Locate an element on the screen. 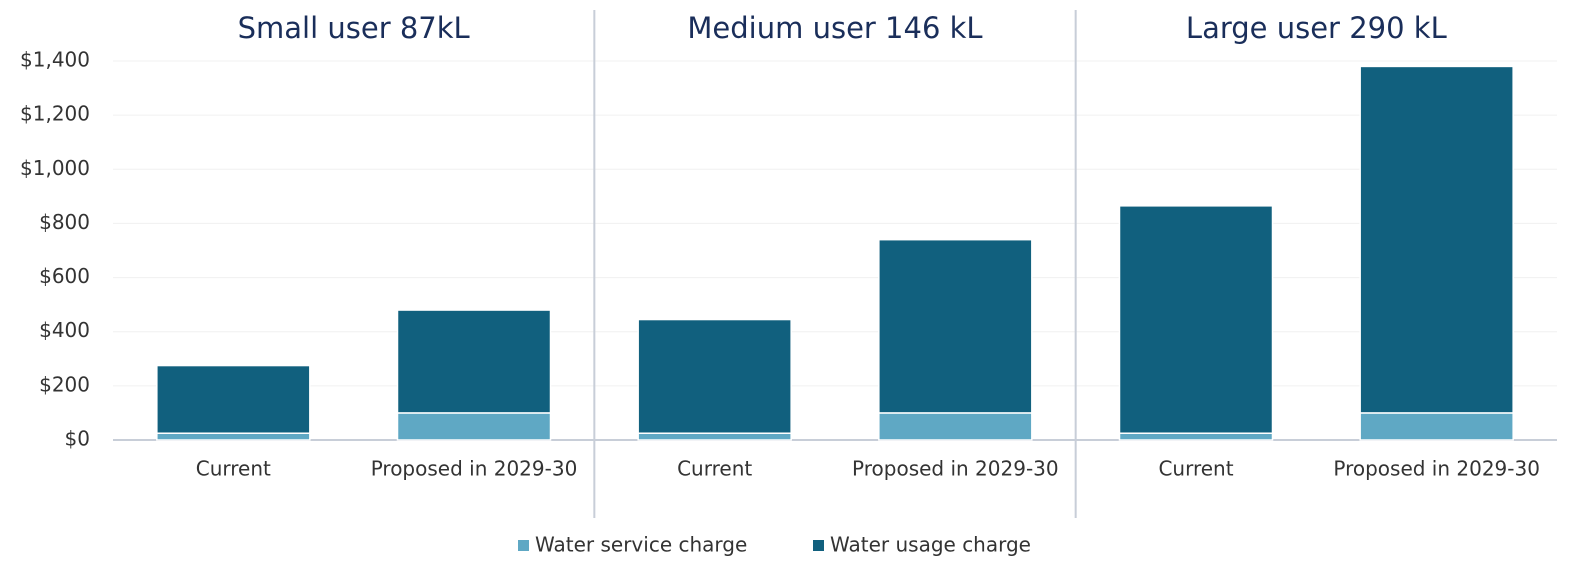  y-tick-label: $1,400 is located at coordinates (55, 60).